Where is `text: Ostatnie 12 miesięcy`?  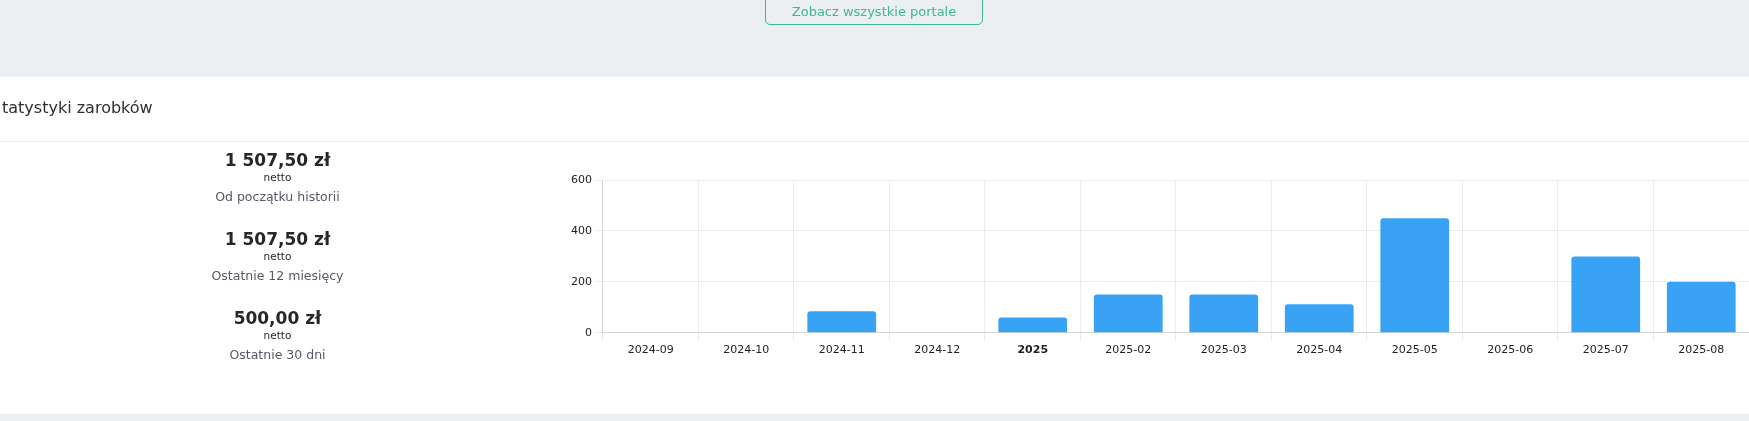 text: Ostatnie 12 miesięcy is located at coordinates (277, 275).